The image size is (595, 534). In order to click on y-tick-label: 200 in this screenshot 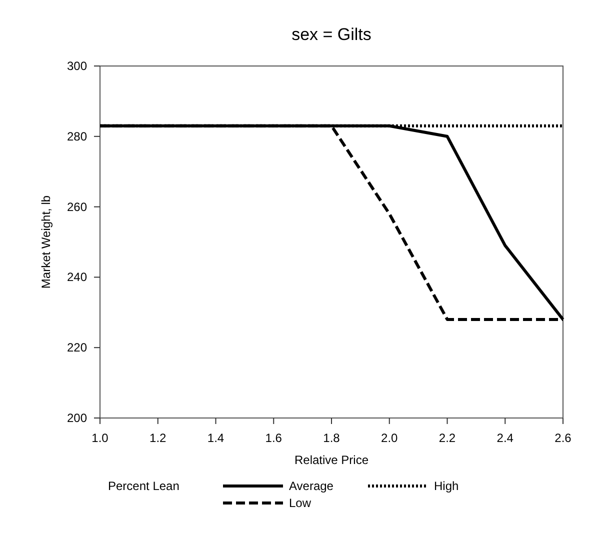, I will do `click(77, 418)`.